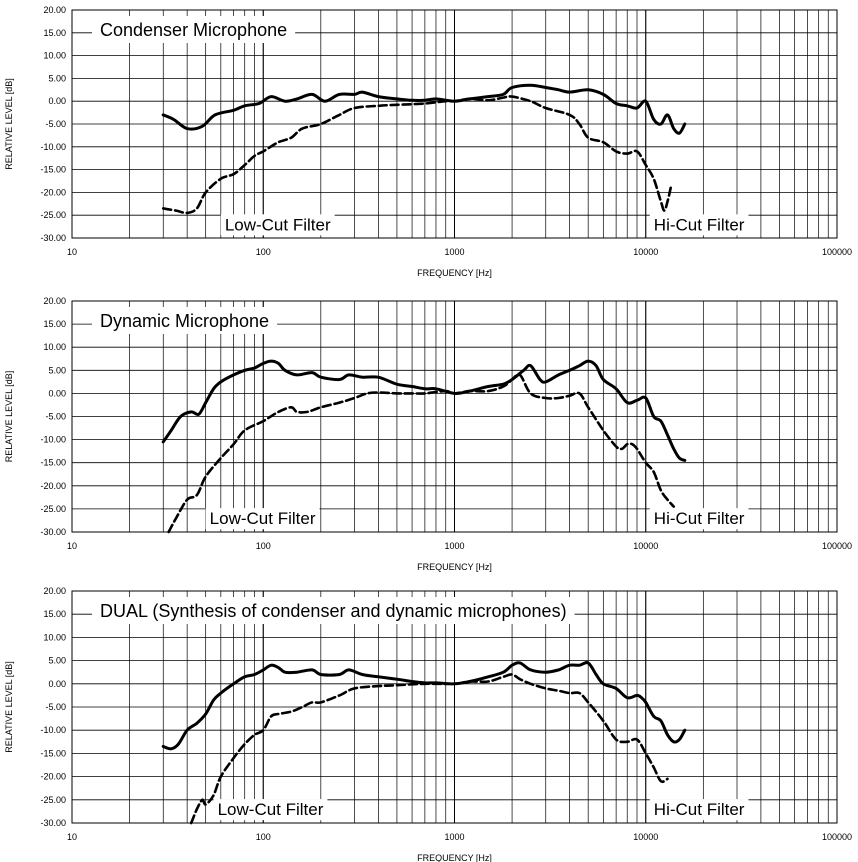  I want to click on plot-title: Condenser Microphone, so click(193, 30).